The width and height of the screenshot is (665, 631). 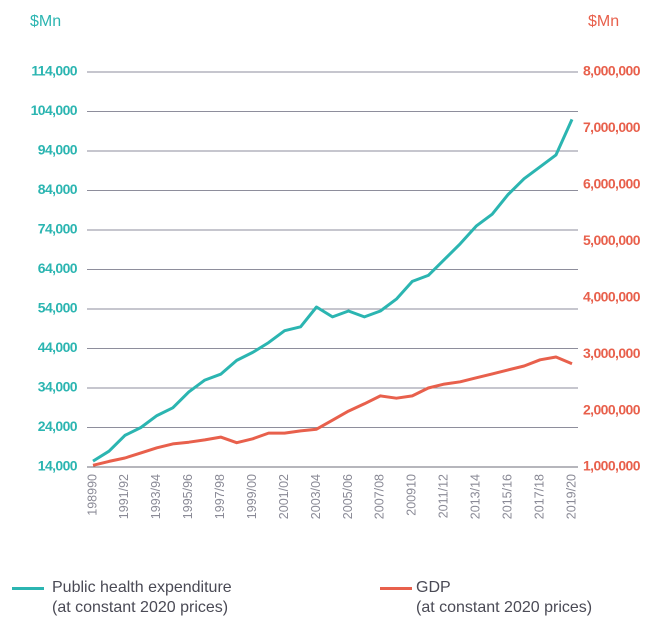 What do you see at coordinates (612, 240) in the screenshot?
I see `y2-tick-label: 5,000,000` at bounding box center [612, 240].